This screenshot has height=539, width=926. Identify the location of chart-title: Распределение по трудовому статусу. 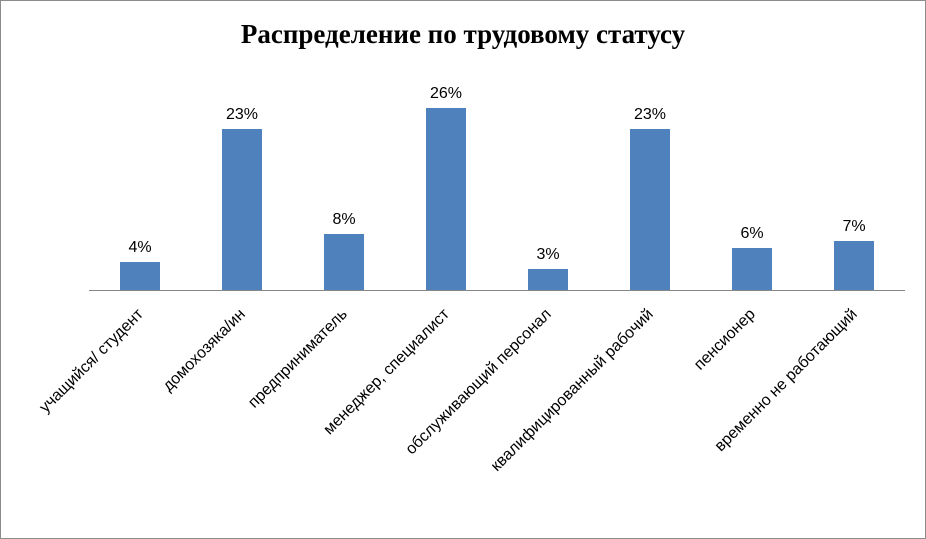
(463, 34).